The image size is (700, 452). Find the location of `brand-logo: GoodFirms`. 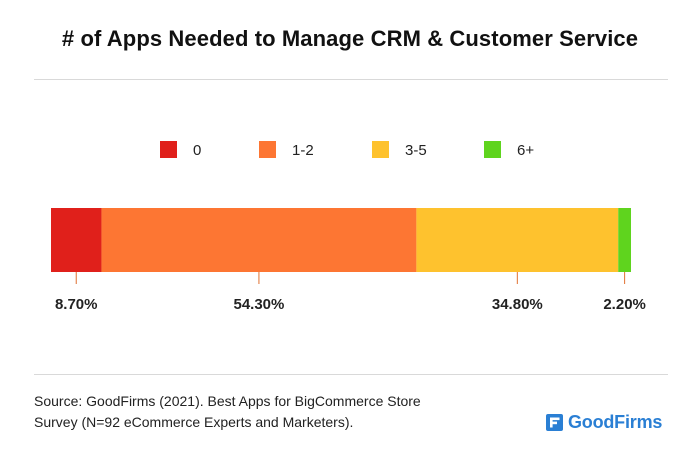

brand-logo: GoodFirms is located at coordinates (604, 422).